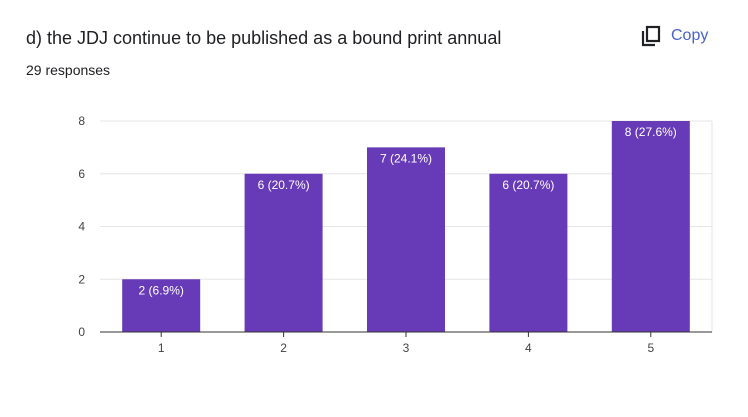  I want to click on y-tick-label: 4, so click(81, 227).